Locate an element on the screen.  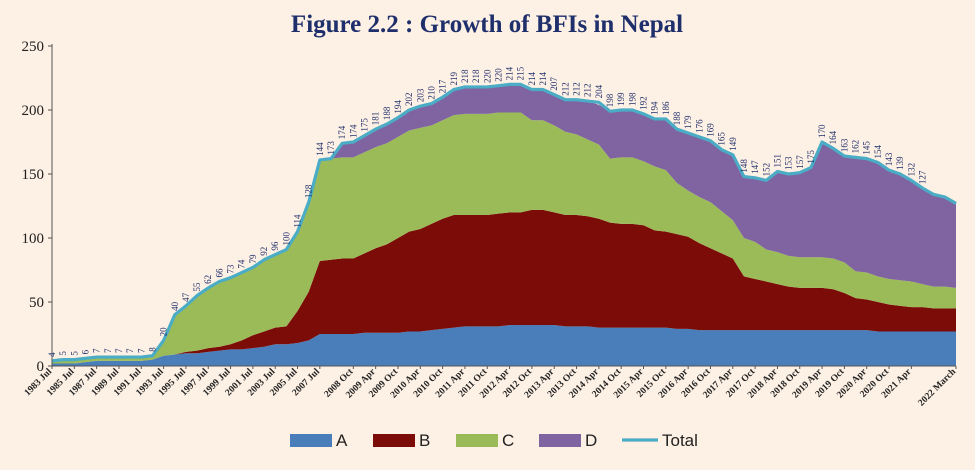
data-label: 73 is located at coordinates (231, 269).